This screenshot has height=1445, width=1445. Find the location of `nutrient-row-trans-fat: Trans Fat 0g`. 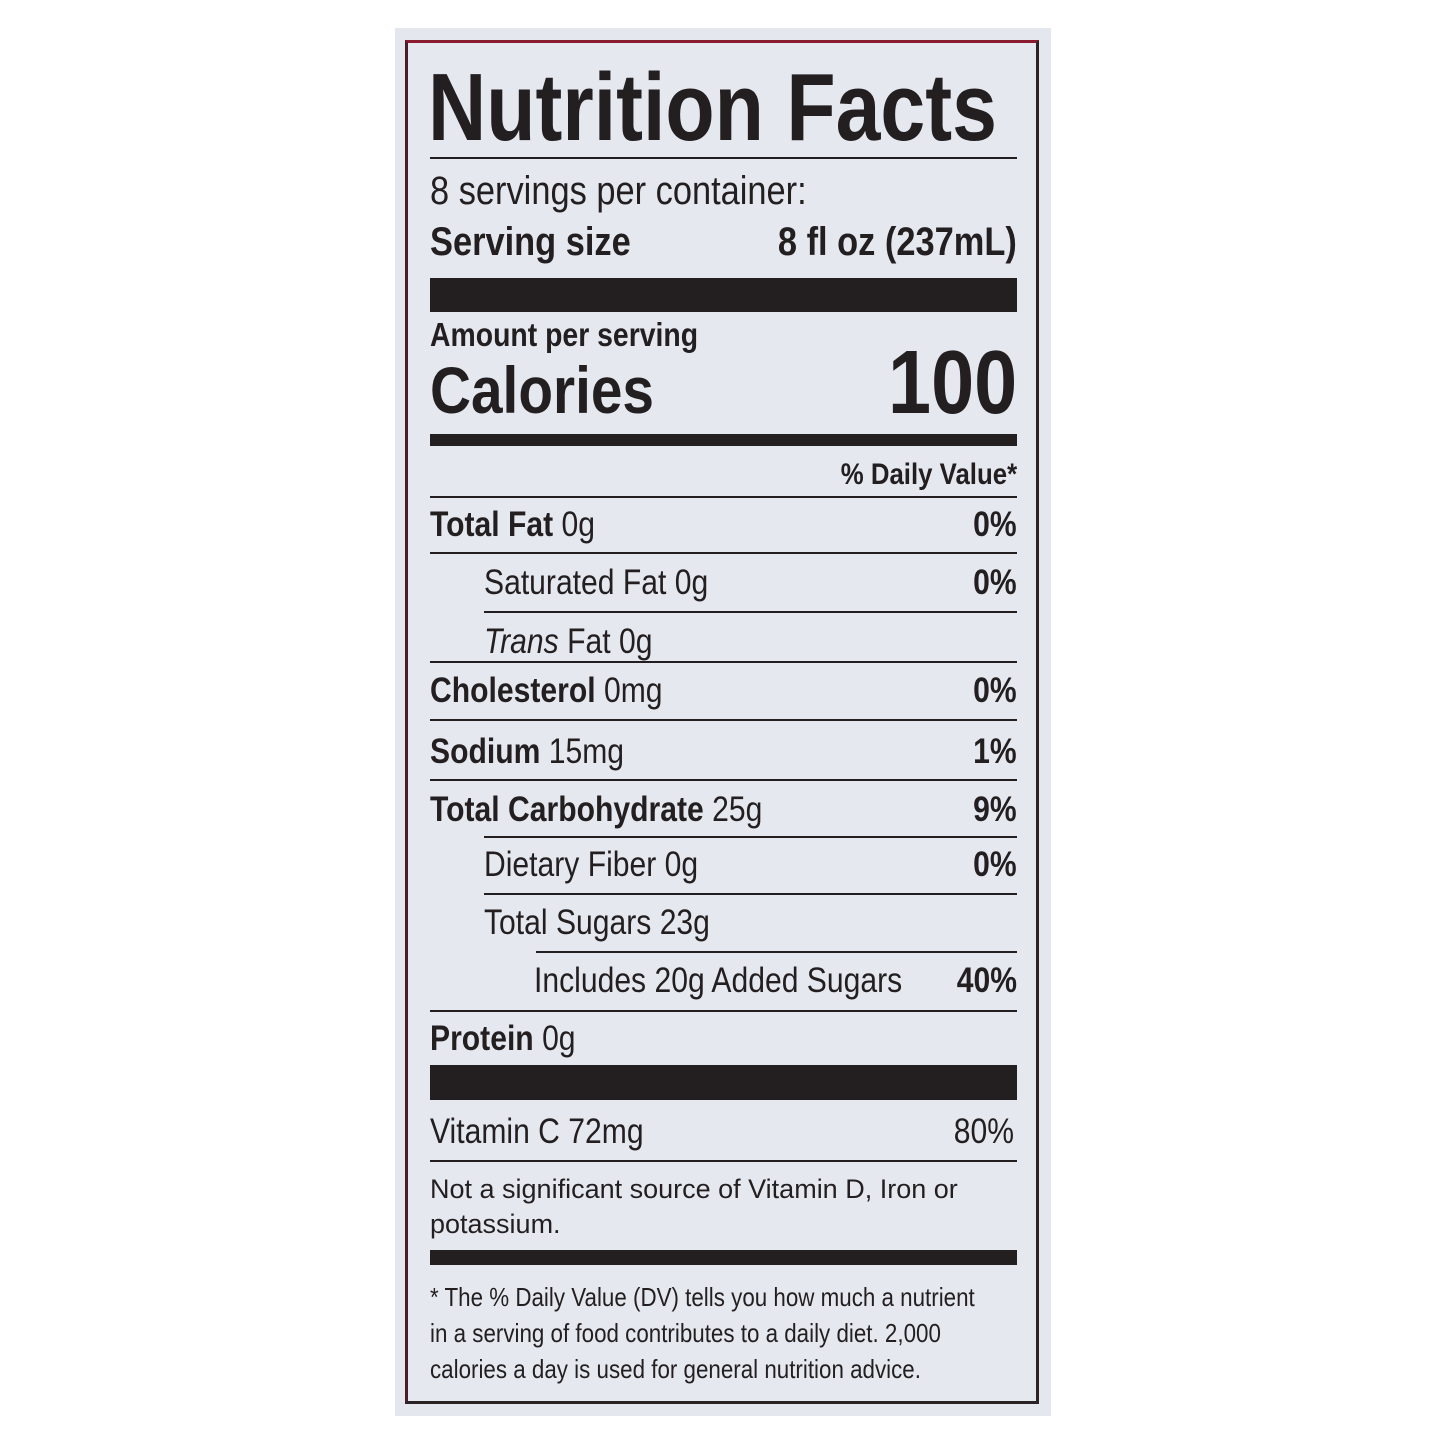

nutrient-row-trans-fat: Trans Fat 0g is located at coordinates (582, 641).